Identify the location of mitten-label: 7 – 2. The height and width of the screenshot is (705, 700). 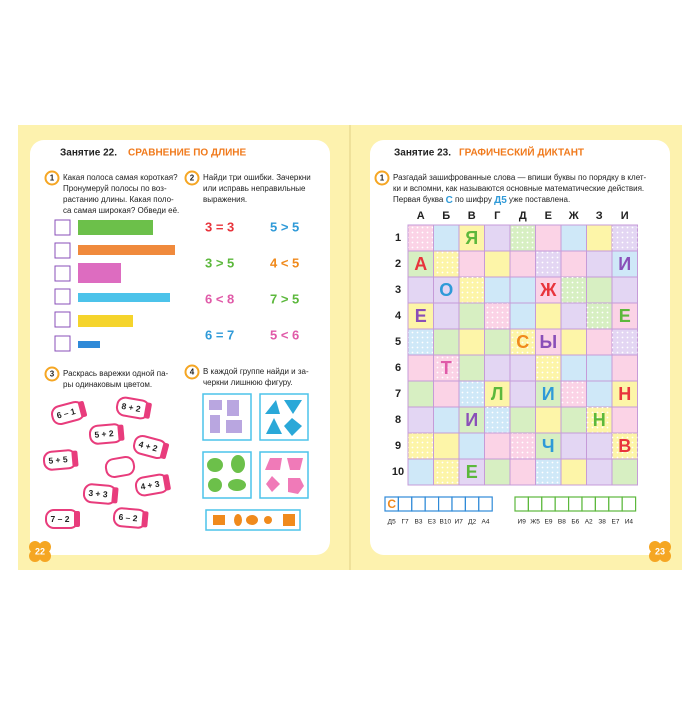
(60, 519).